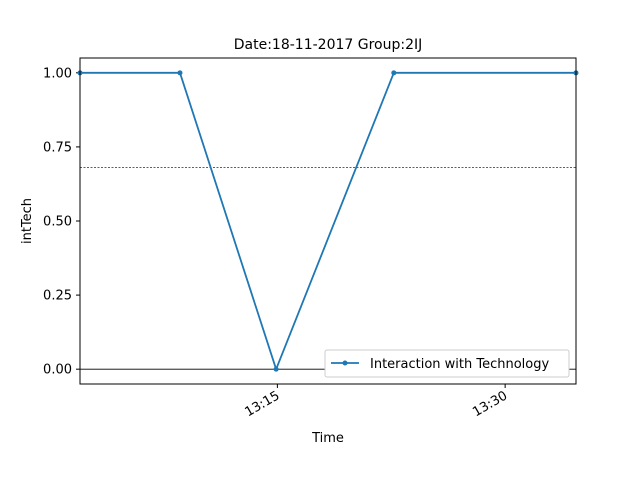 The image size is (640, 484). I want to click on y-tick-label: 1.00, so click(57, 73).